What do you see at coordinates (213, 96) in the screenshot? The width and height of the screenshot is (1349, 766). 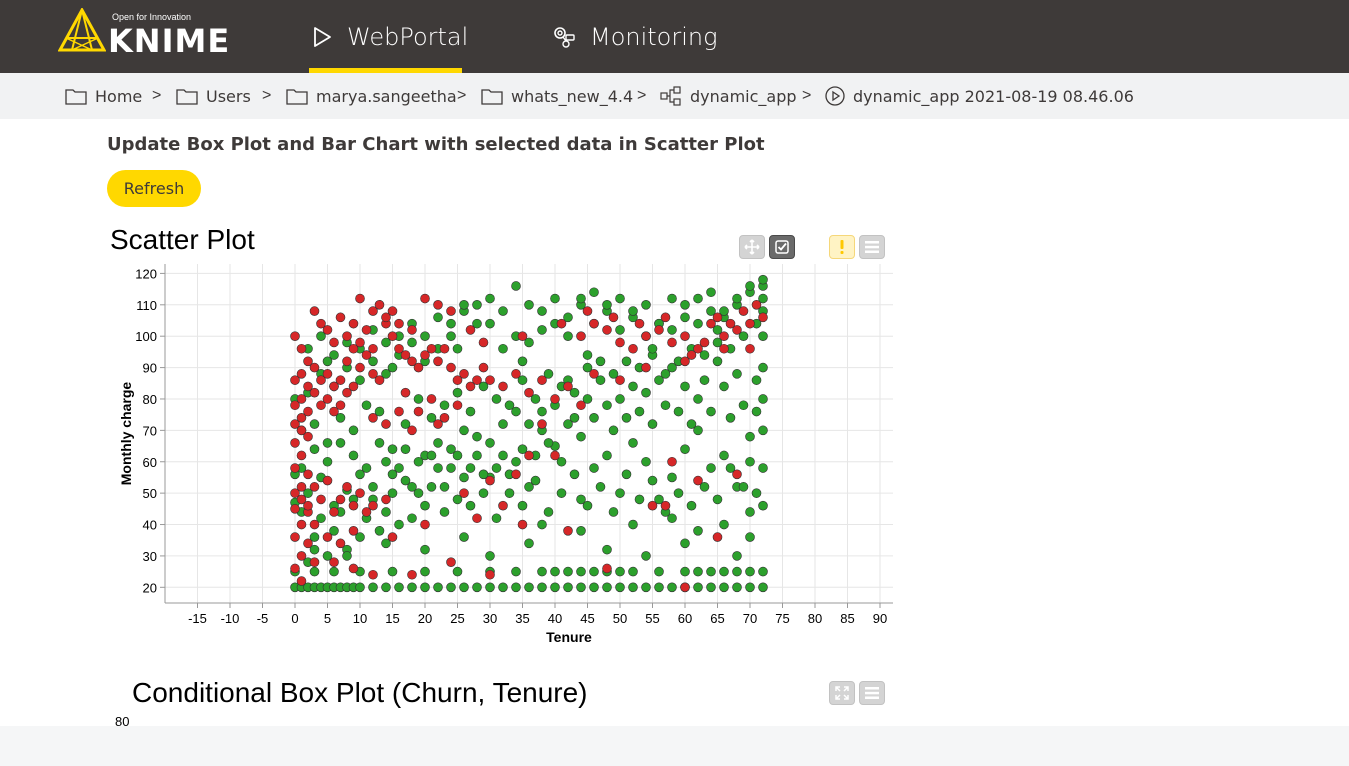 I see `breadcrumb-item-users: Users` at bounding box center [213, 96].